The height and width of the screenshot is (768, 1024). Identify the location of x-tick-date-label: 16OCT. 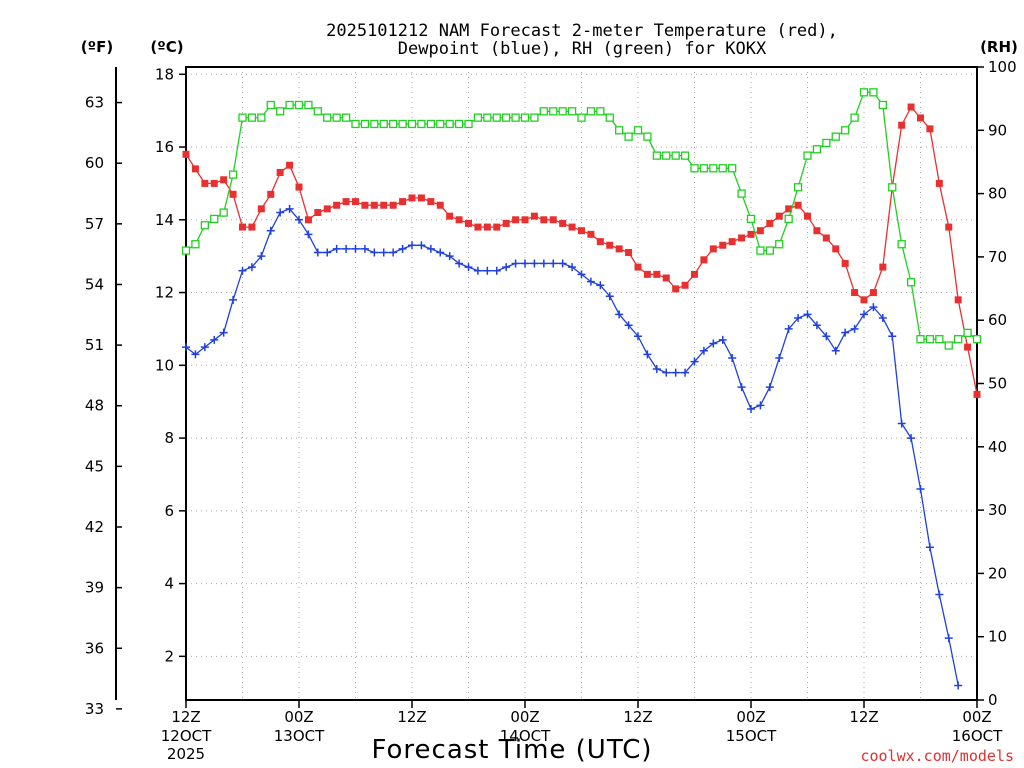
(977, 736).